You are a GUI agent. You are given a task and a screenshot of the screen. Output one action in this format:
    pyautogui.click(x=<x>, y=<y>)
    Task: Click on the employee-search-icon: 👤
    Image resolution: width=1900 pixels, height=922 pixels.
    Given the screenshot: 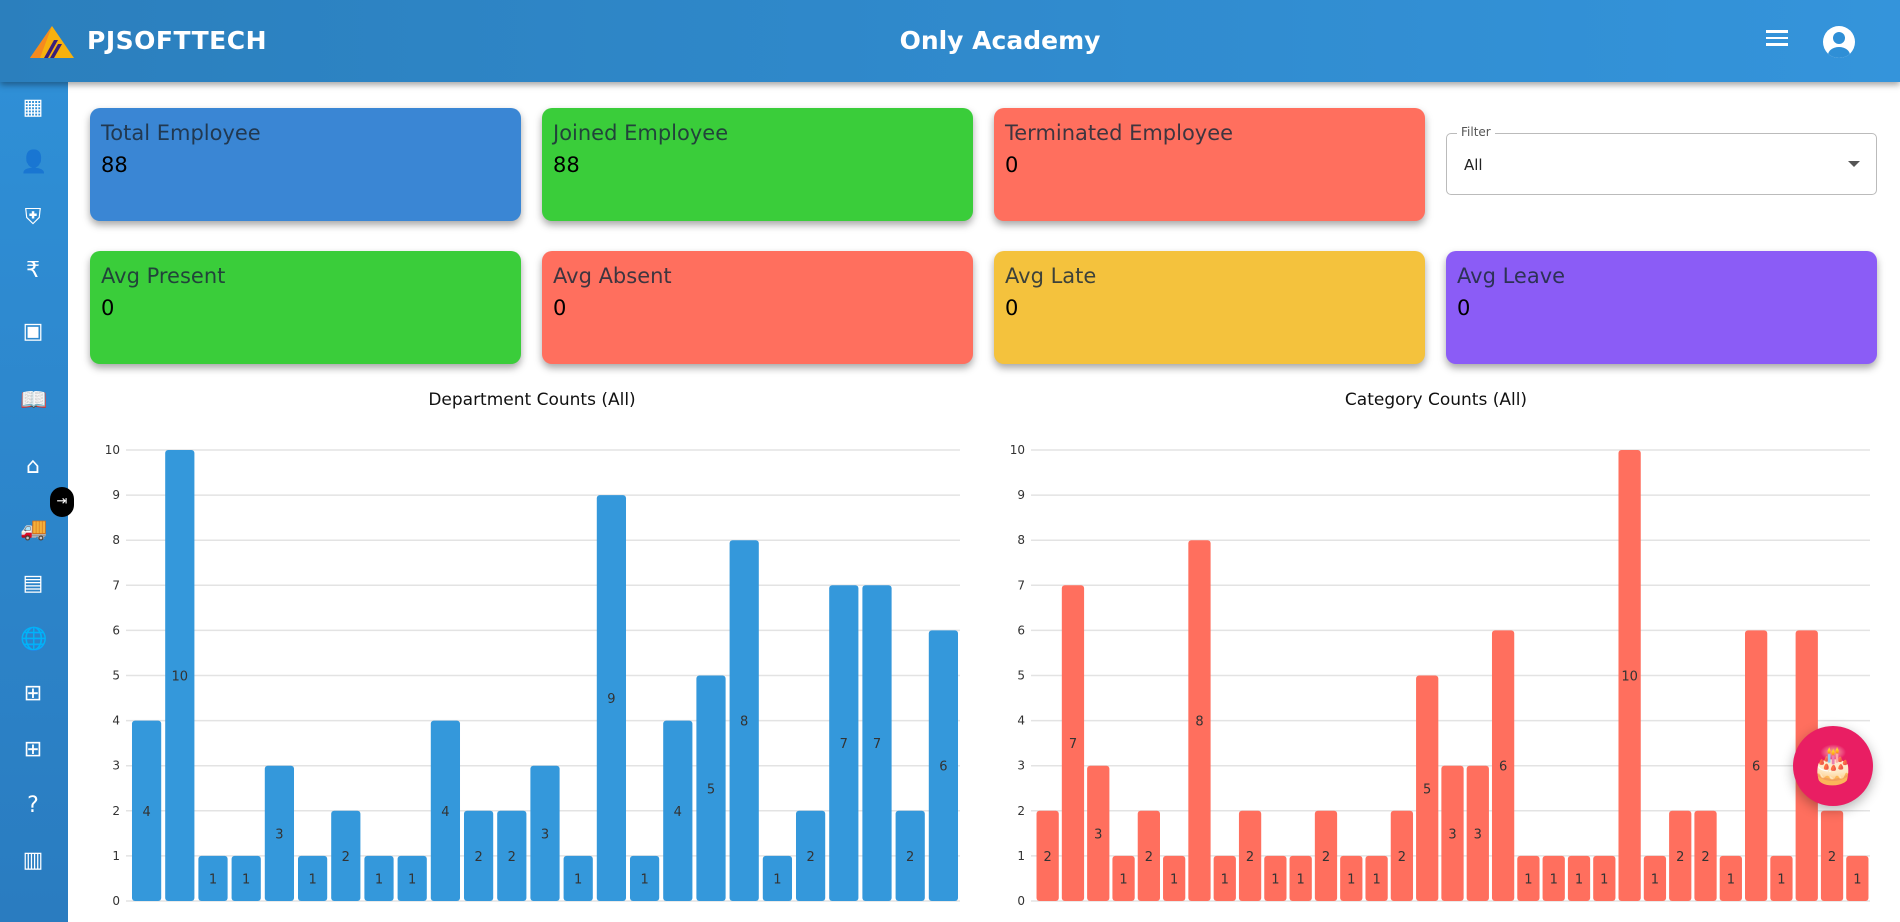 What is the action you would take?
    pyautogui.click(x=34, y=162)
    